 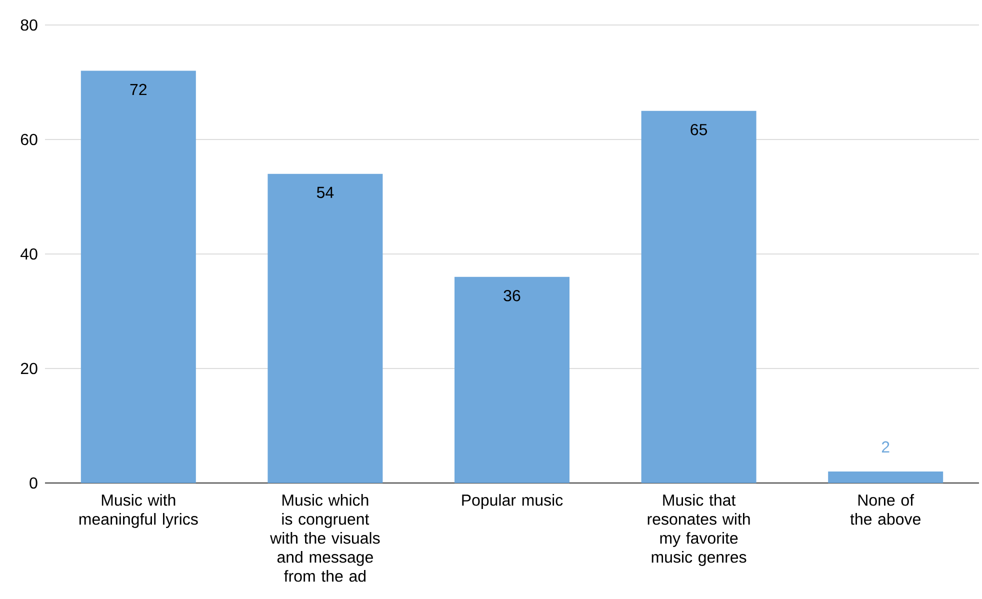 What do you see at coordinates (29, 25) in the screenshot?
I see `y-tick-label: 80` at bounding box center [29, 25].